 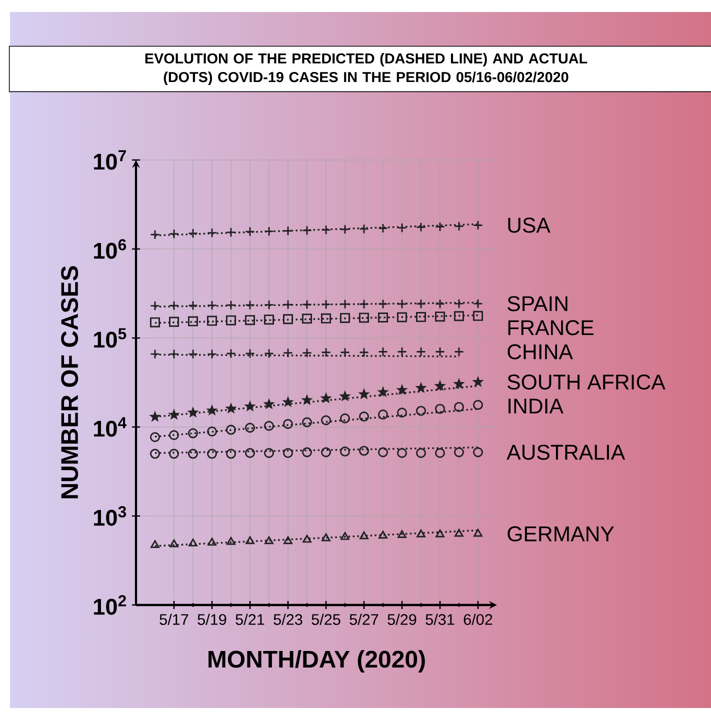 I want to click on x-axis-title: MONTH/DAY (2020), so click(x=316, y=661).